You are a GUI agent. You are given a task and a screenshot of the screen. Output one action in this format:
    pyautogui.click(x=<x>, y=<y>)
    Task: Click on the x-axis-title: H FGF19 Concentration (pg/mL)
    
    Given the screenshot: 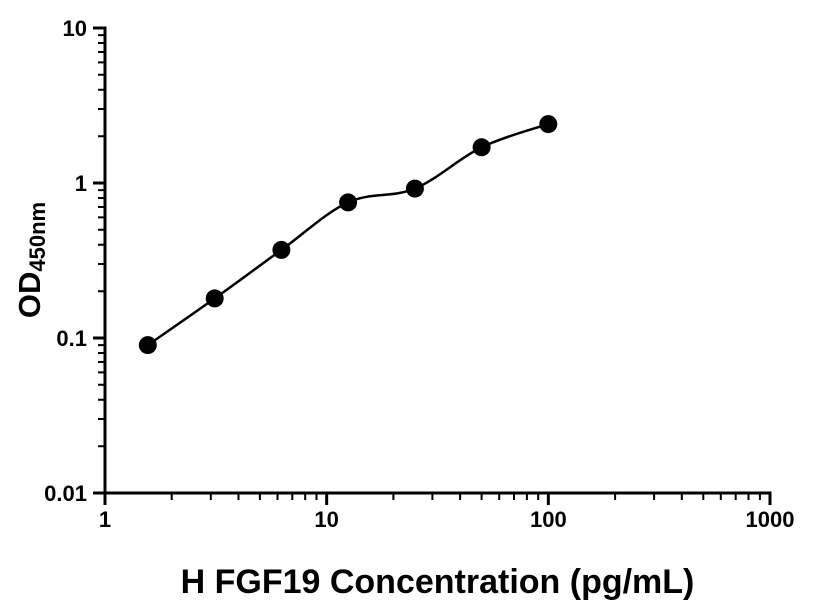 What is the action you would take?
    pyautogui.click(x=437, y=582)
    